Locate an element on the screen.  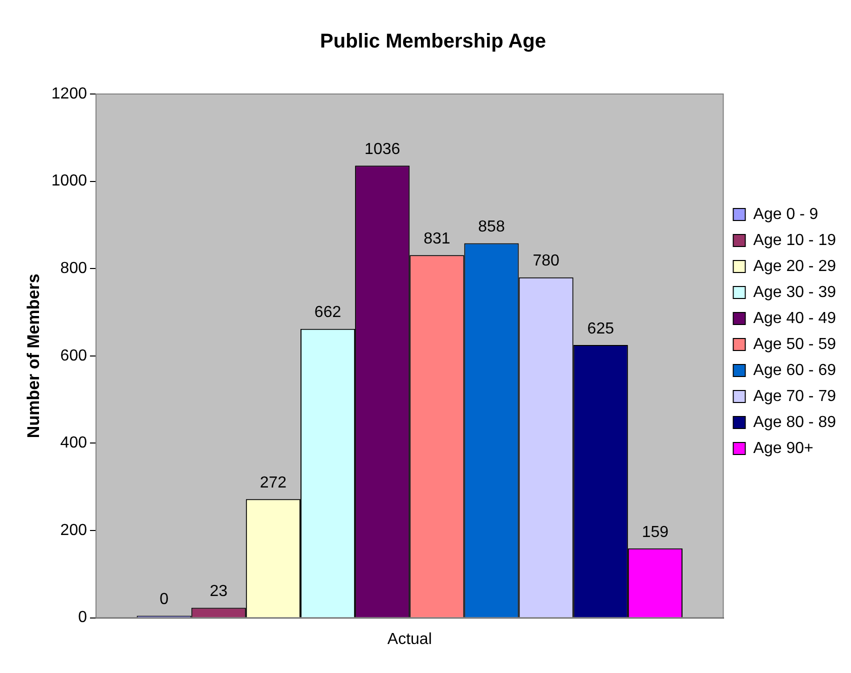
y-tick-label: 0 is located at coordinates (83, 617).